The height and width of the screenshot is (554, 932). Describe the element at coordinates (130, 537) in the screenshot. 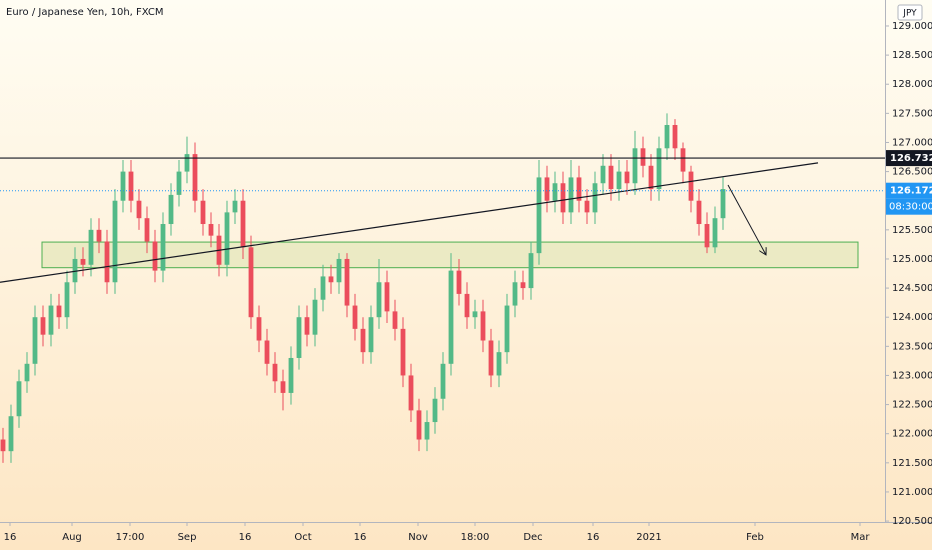

I see `x-tick-label: 17:00` at that location.